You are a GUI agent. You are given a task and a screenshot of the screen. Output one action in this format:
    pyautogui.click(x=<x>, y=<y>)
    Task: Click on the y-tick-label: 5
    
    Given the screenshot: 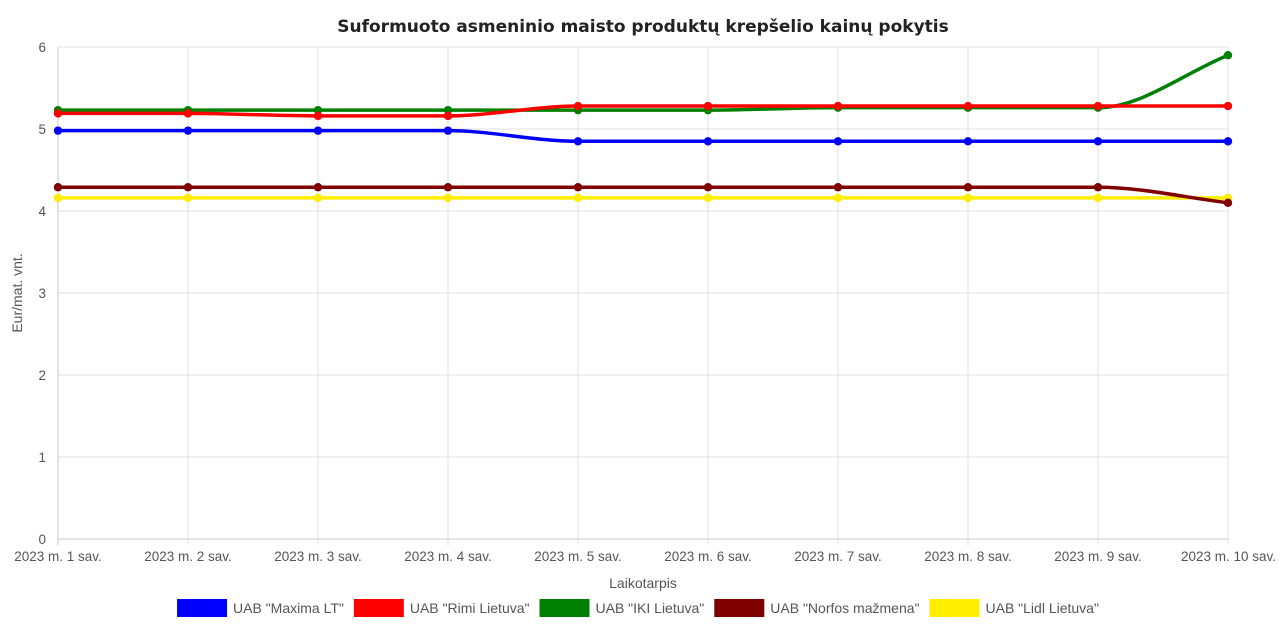 What is the action you would take?
    pyautogui.click(x=42, y=129)
    